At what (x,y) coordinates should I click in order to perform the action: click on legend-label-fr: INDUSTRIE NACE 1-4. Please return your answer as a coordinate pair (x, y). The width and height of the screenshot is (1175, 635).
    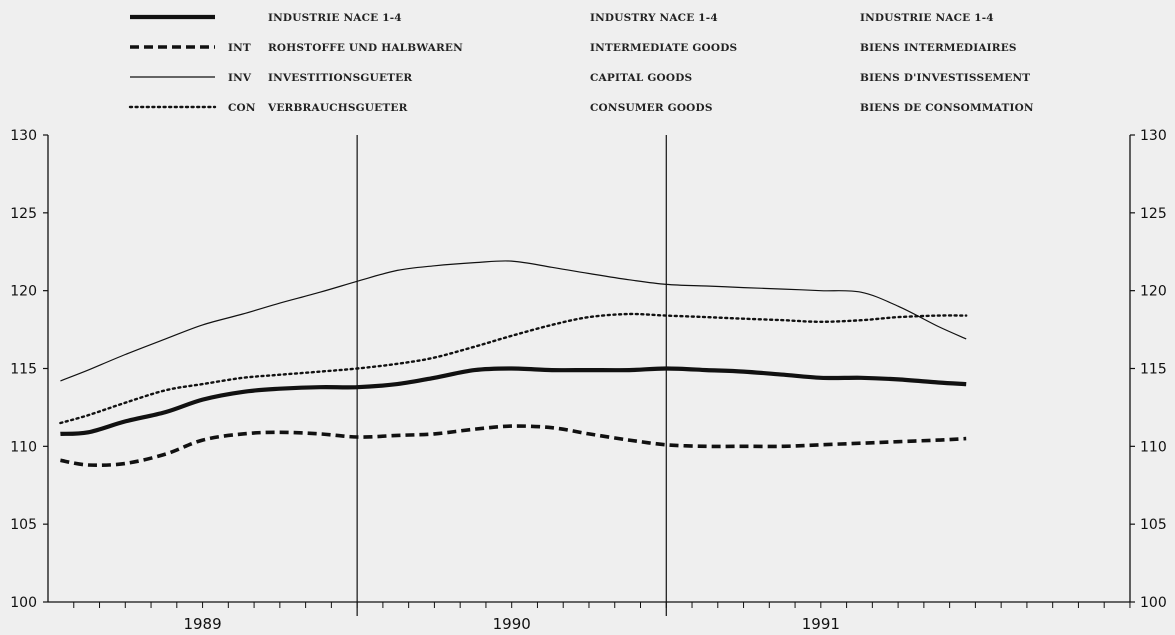
    Looking at the image, I should click on (927, 18).